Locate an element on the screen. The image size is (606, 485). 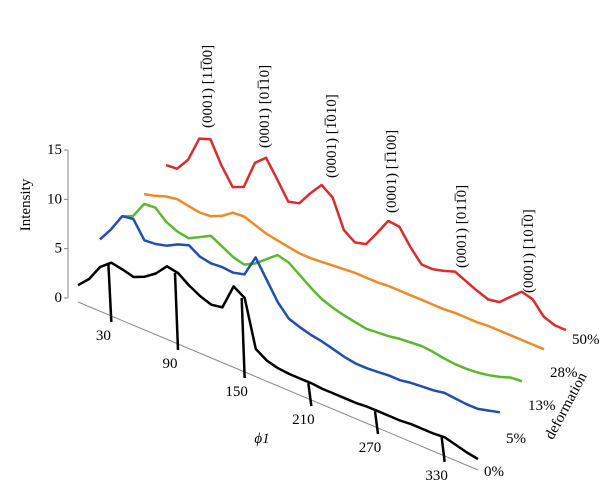
series-label: 5% is located at coordinates (516, 439).